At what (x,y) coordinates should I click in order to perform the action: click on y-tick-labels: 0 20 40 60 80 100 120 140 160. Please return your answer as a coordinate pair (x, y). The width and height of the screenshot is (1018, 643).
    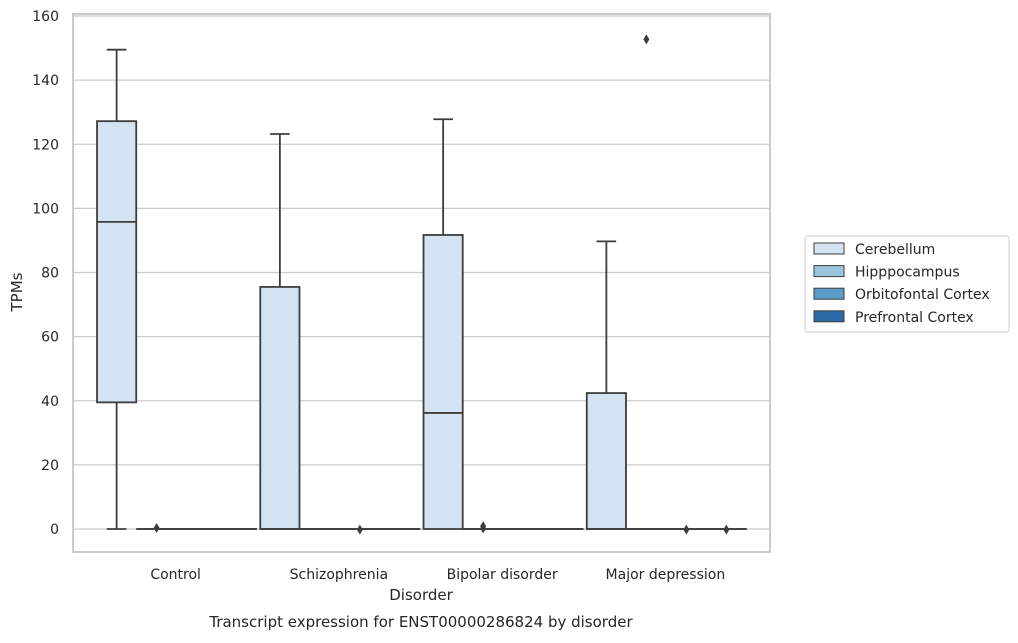
    Looking at the image, I should click on (45, 273).